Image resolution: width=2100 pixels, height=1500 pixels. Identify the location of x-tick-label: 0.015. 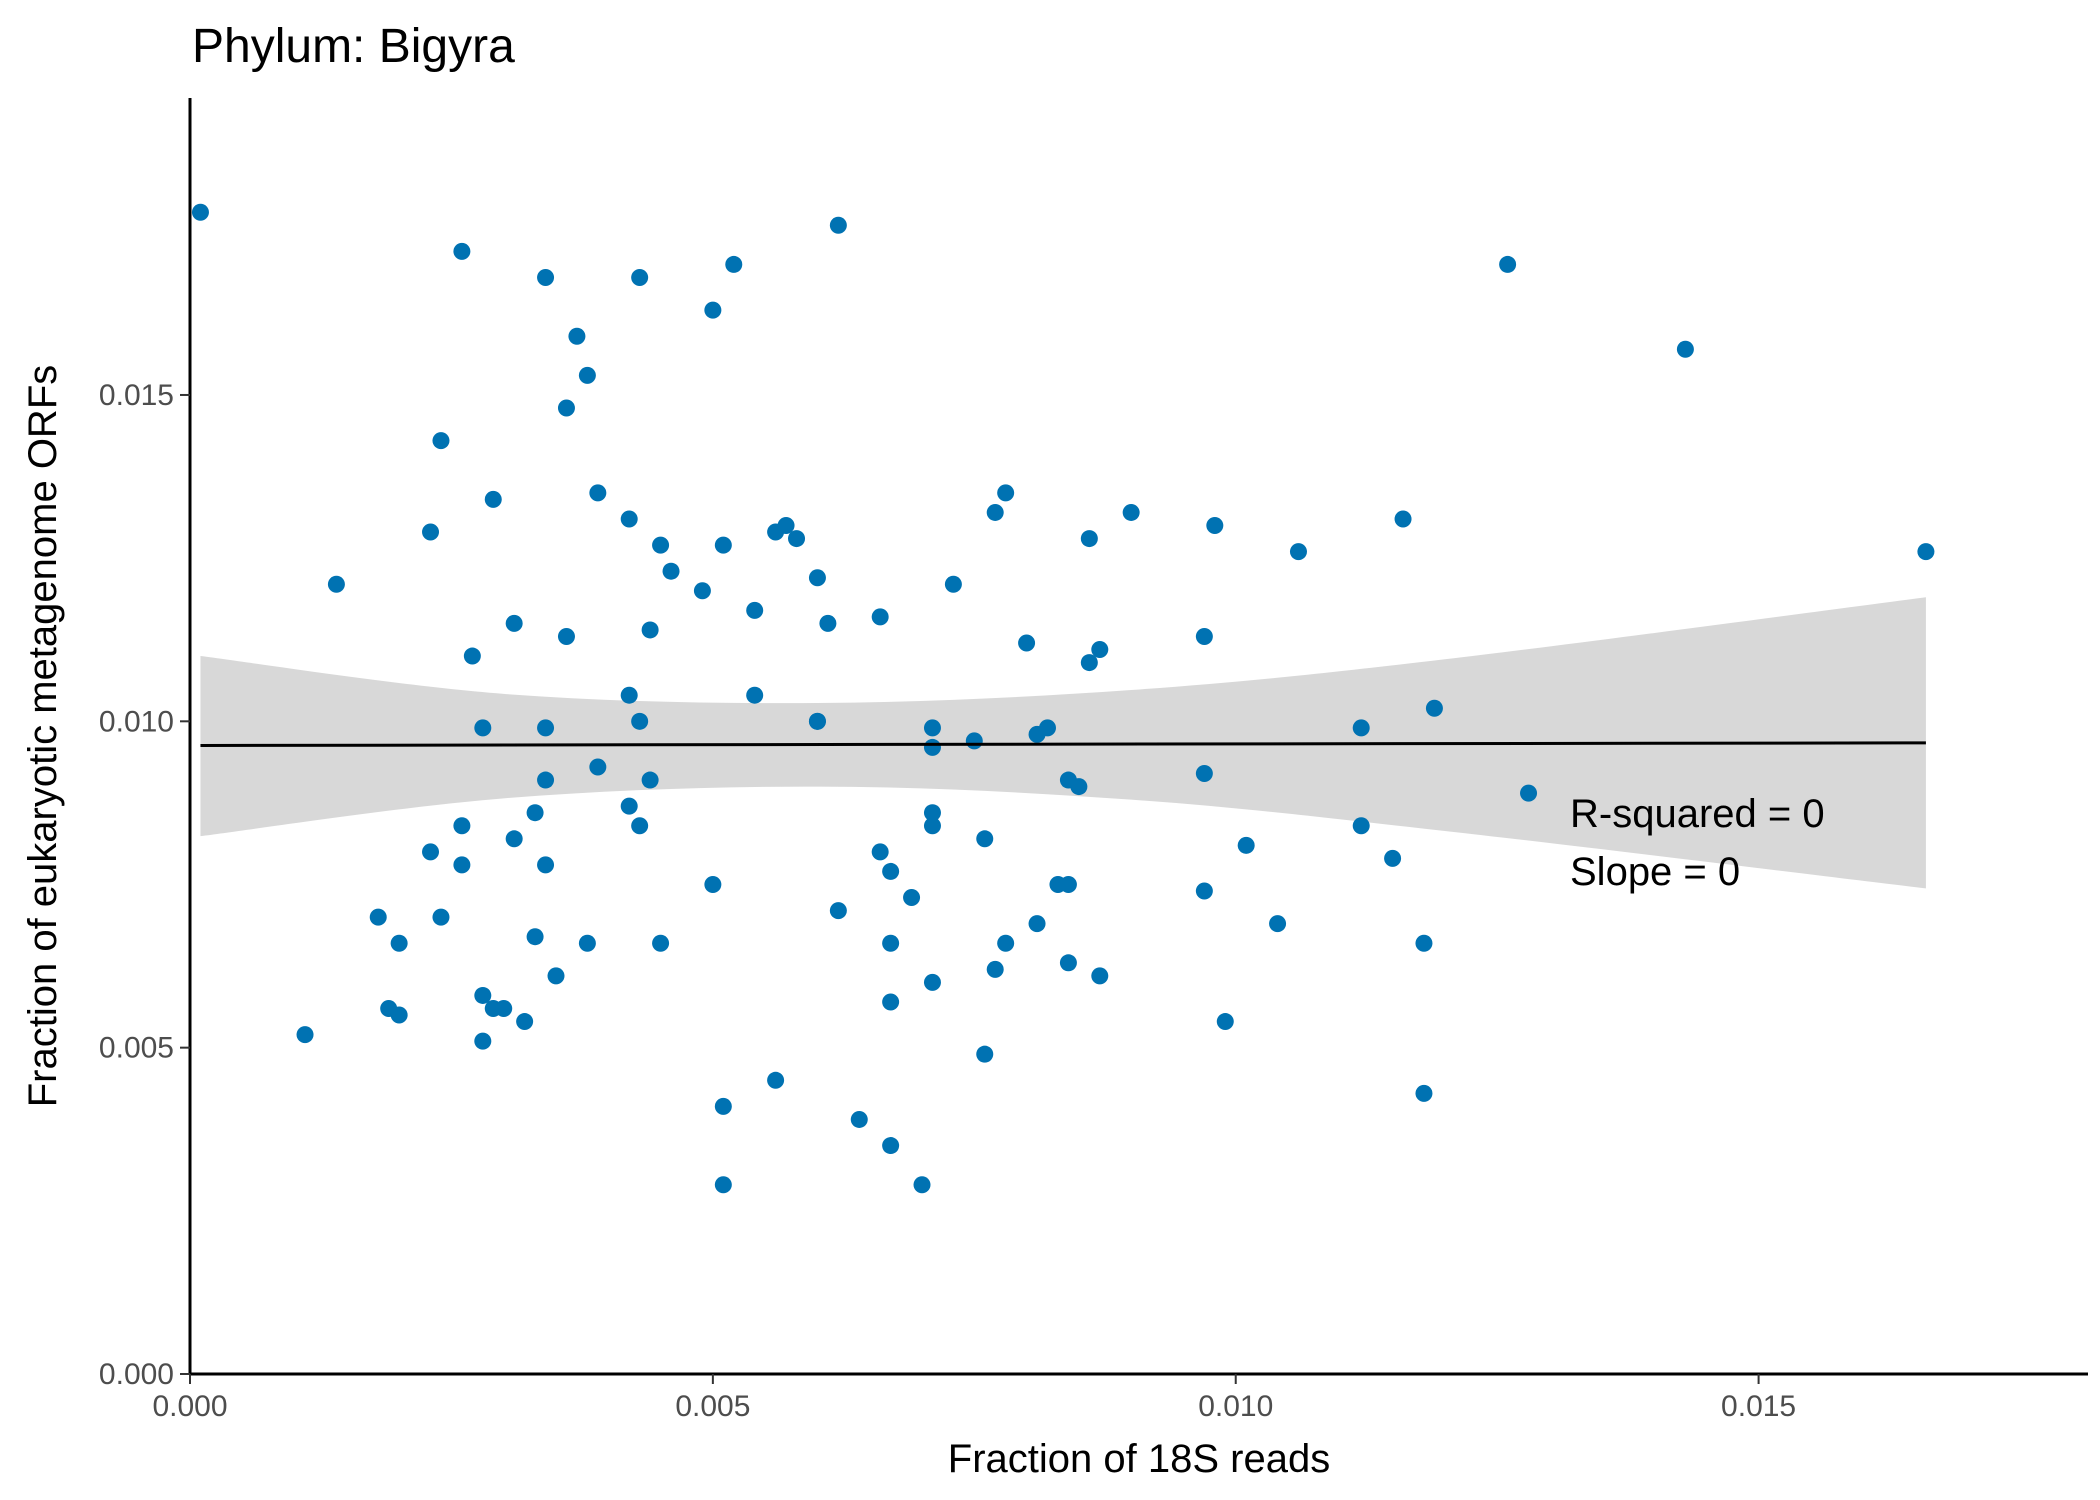
(1758, 1406).